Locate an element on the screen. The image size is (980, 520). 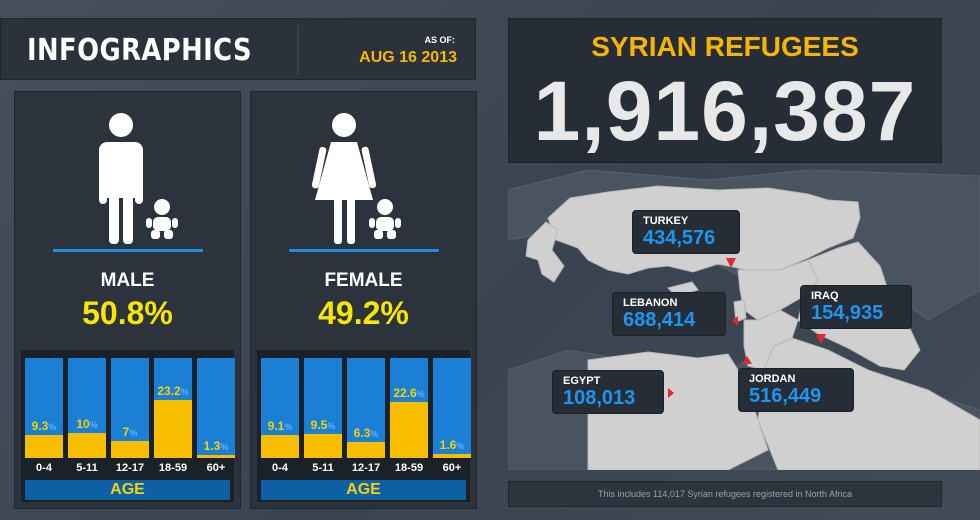
page-title: INFOGRAPHICS is located at coordinates (140, 50).